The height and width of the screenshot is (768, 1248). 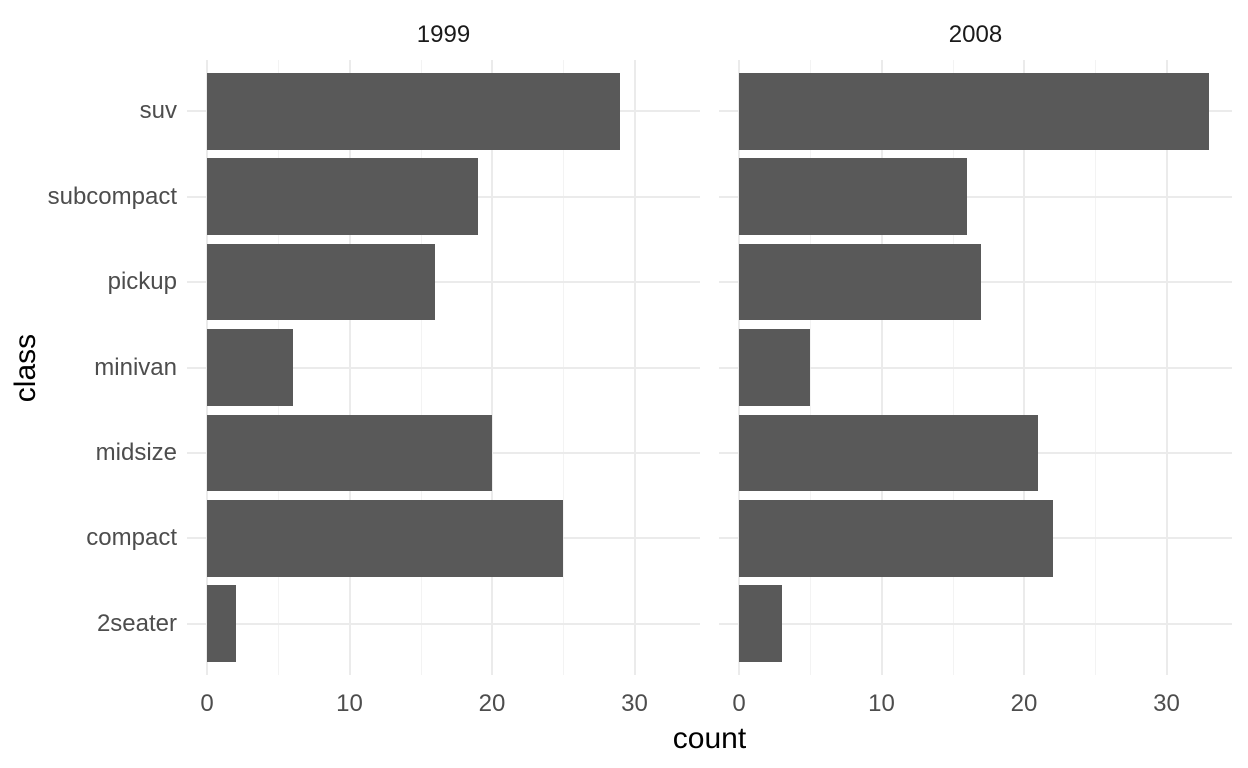 I want to click on y-tick-label: compact, so click(x=131, y=538).